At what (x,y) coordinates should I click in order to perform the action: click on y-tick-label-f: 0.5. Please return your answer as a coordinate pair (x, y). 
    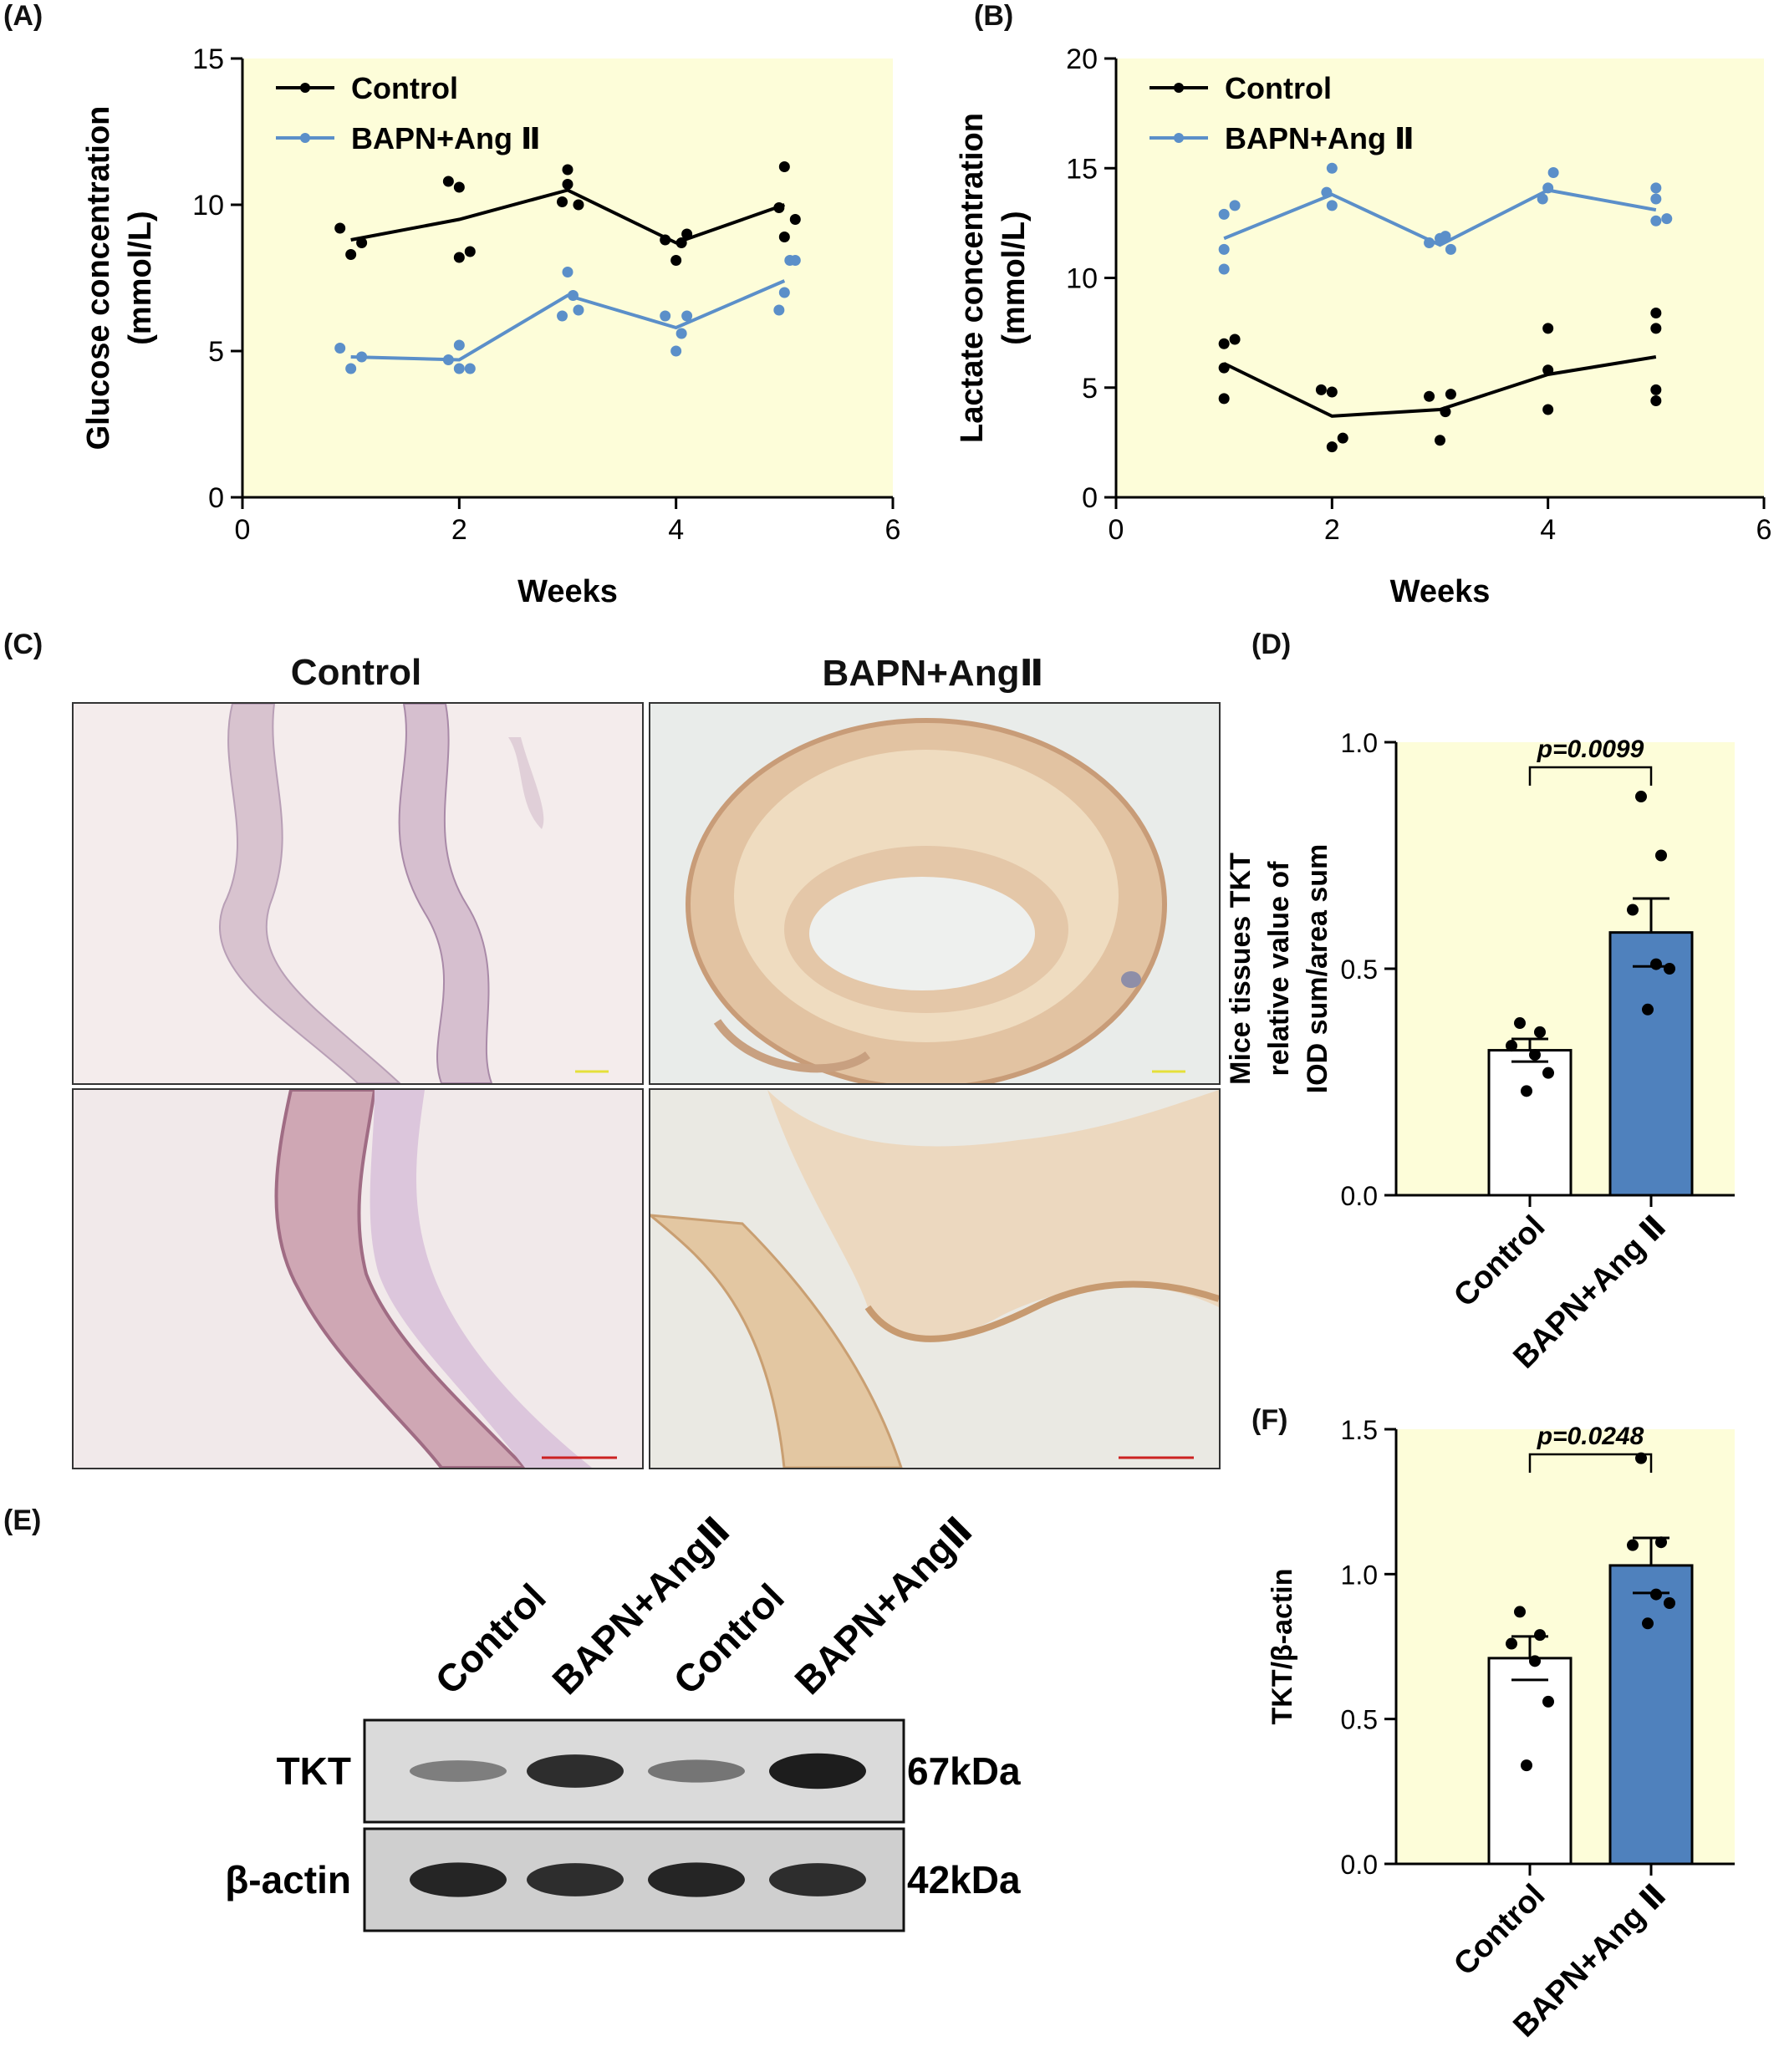
    Looking at the image, I should click on (1359, 1720).